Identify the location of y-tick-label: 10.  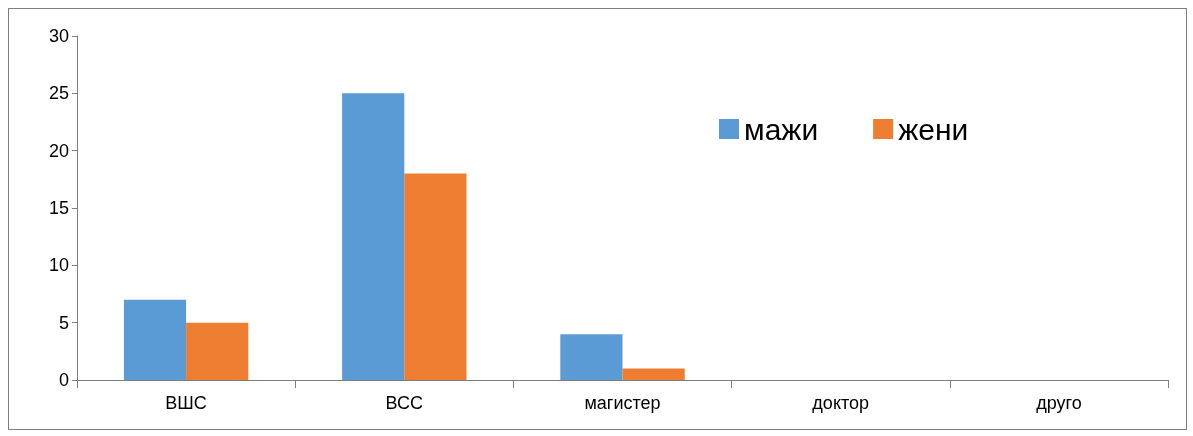
(58, 265).